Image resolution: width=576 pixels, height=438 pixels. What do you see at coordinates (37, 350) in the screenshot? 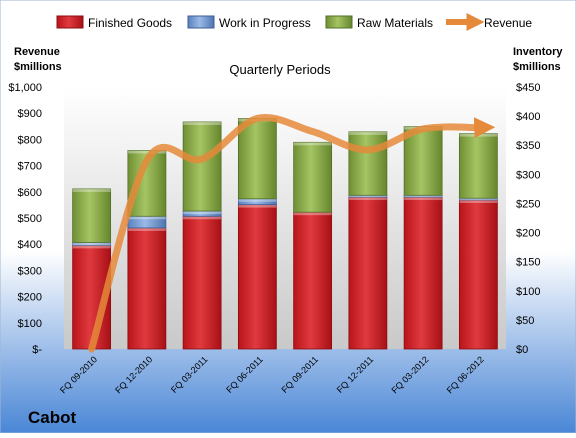
I see `left-tick-label: $-` at bounding box center [37, 350].